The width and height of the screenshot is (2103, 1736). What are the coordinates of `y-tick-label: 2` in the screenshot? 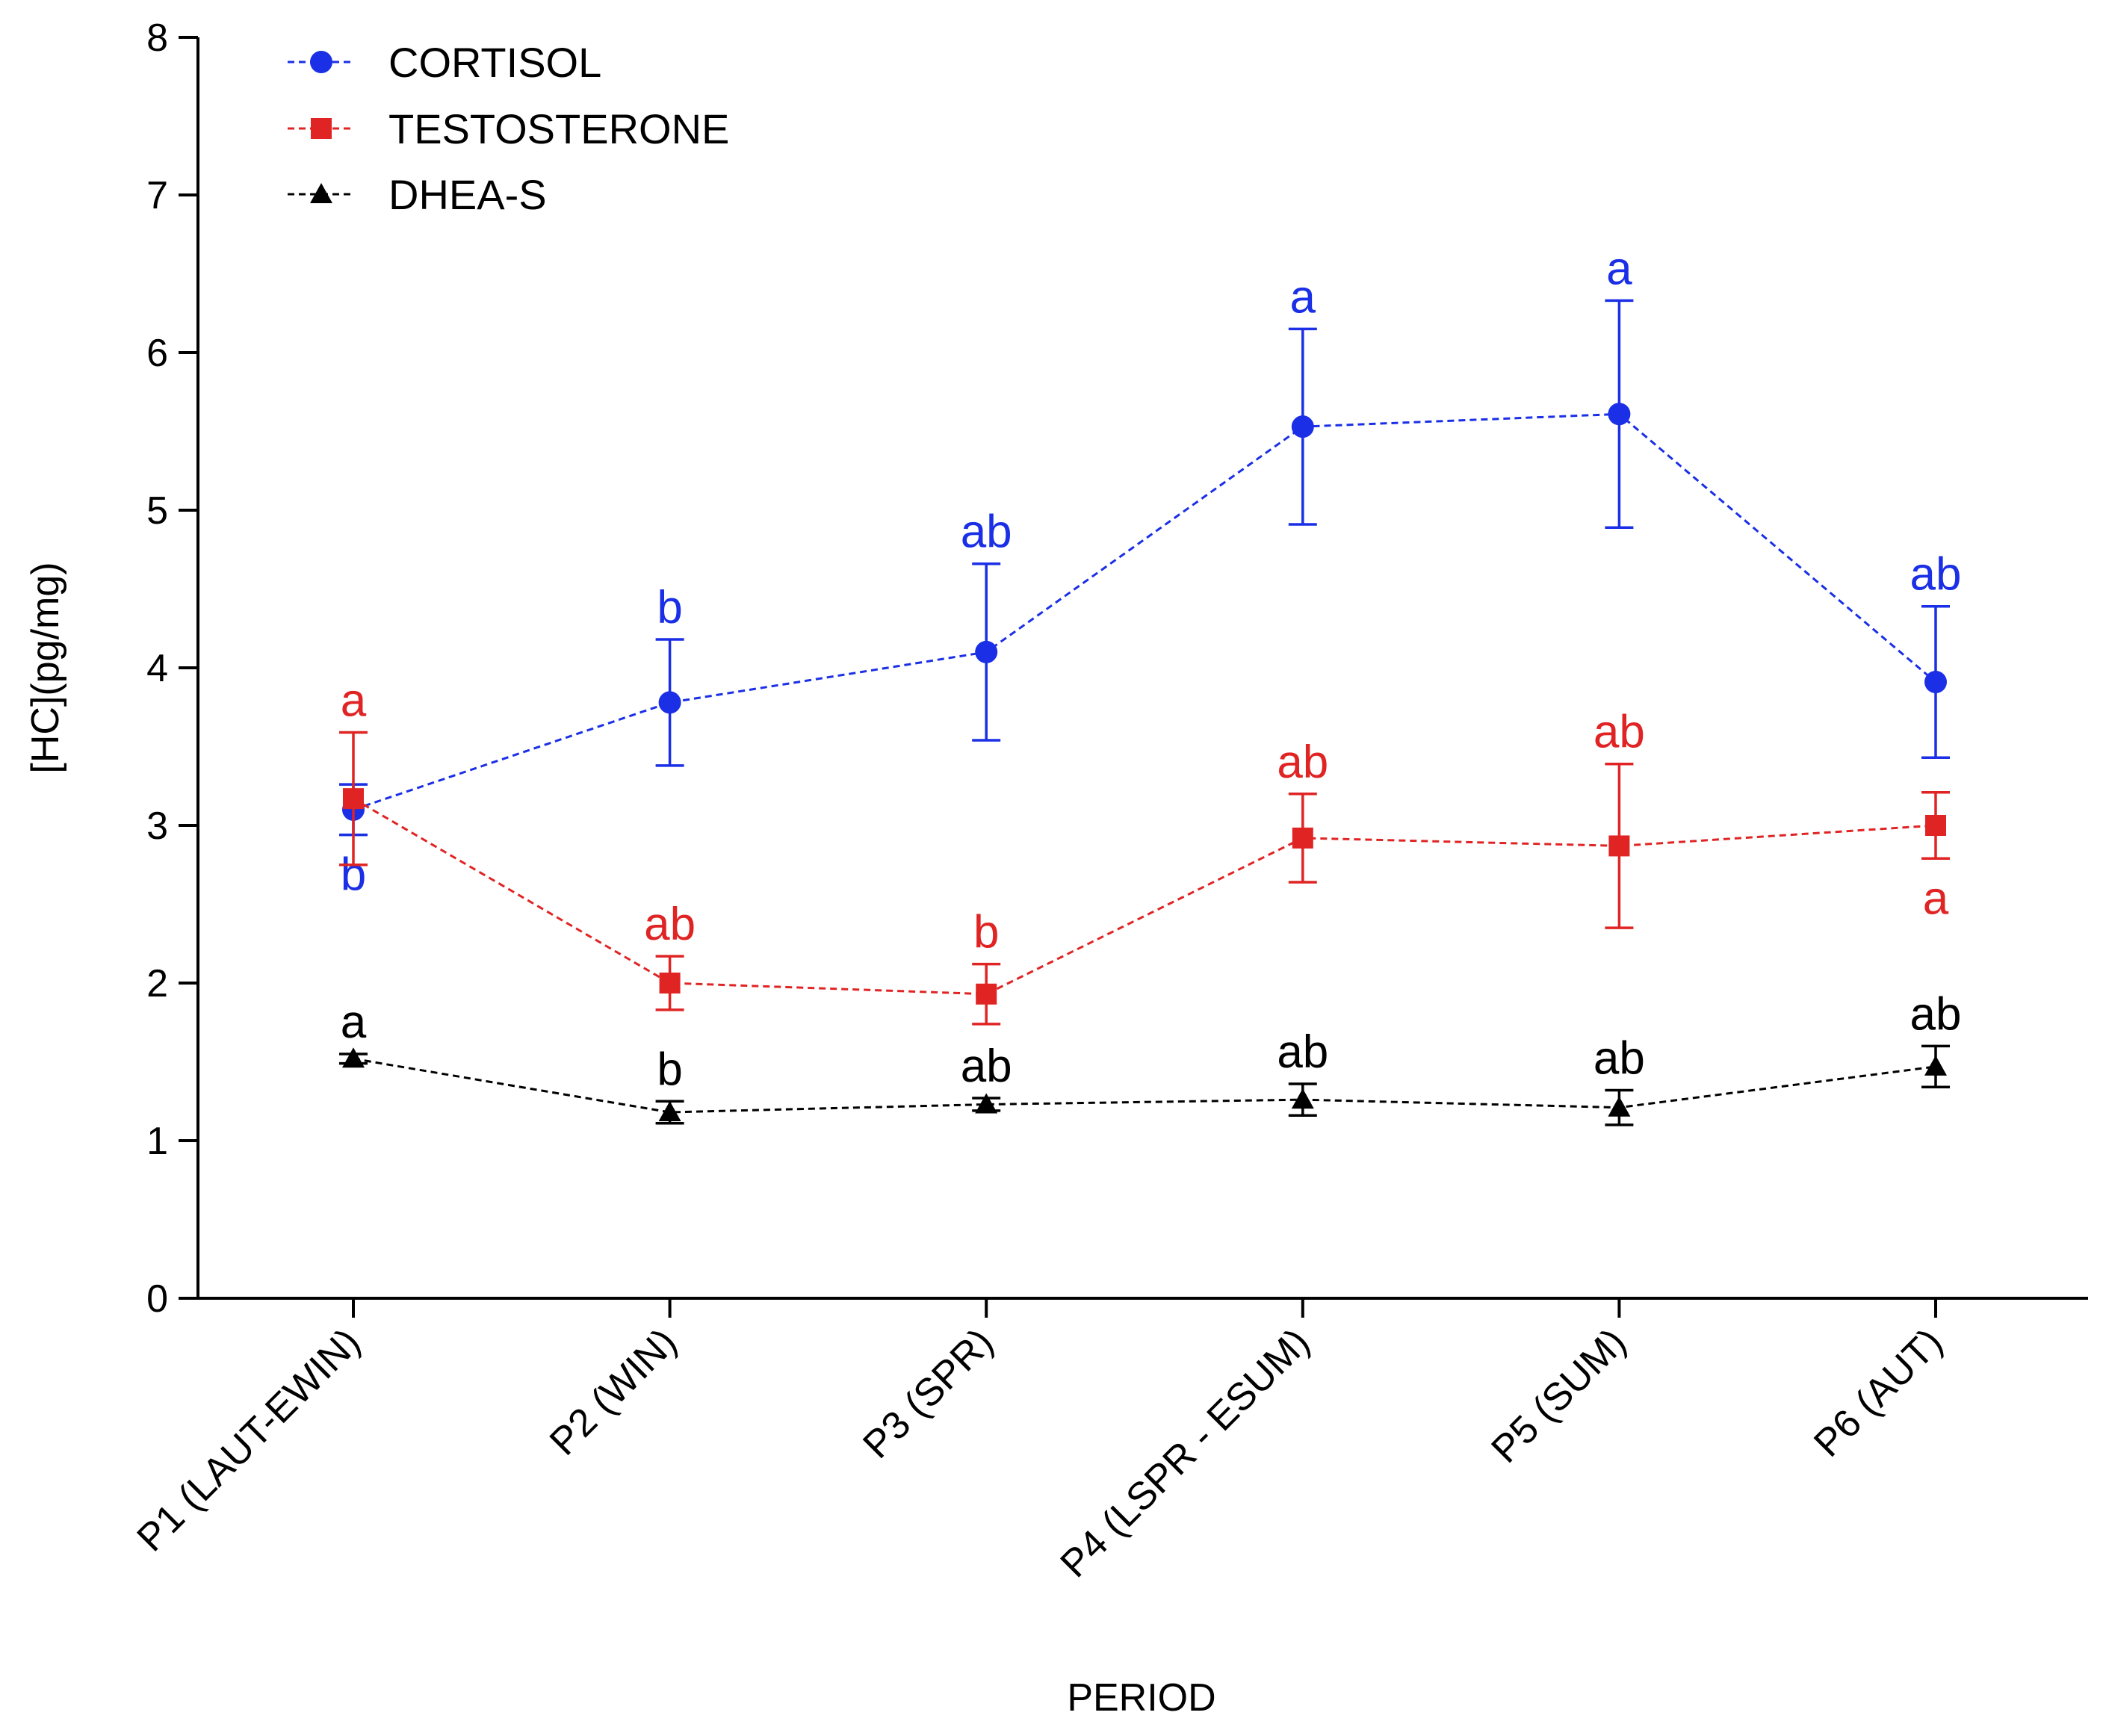 It's located at (157, 983).